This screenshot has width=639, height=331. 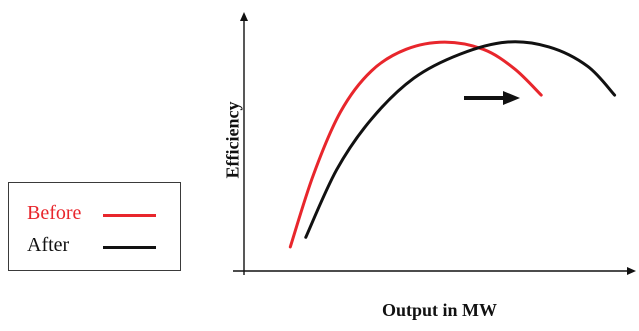 I want to click on legend-label-before: Before, so click(x=54, y=213).